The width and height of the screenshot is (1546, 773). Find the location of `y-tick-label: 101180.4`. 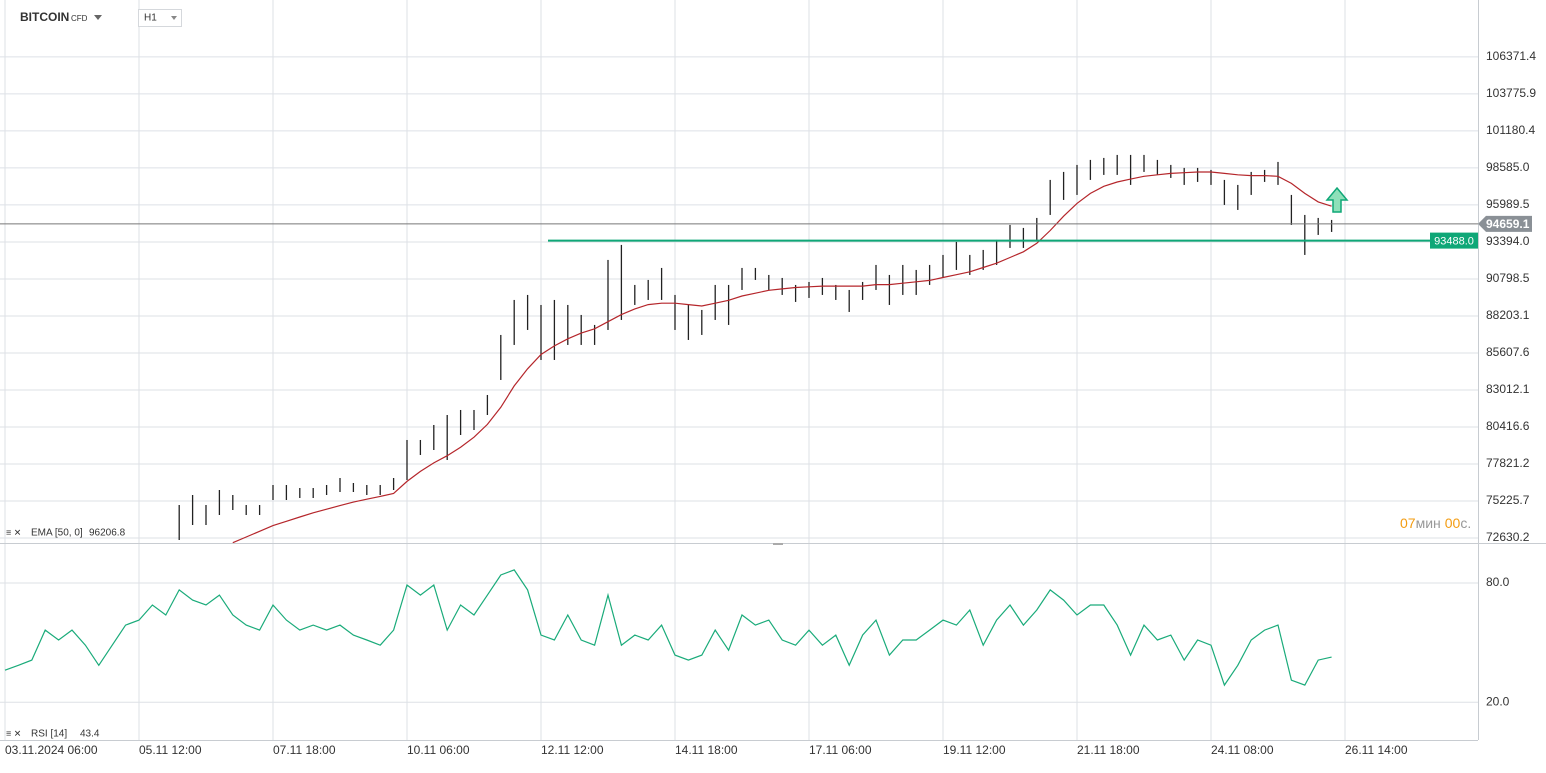

y-tick-label: 101180.4 is located at coordinates (1510, 130).